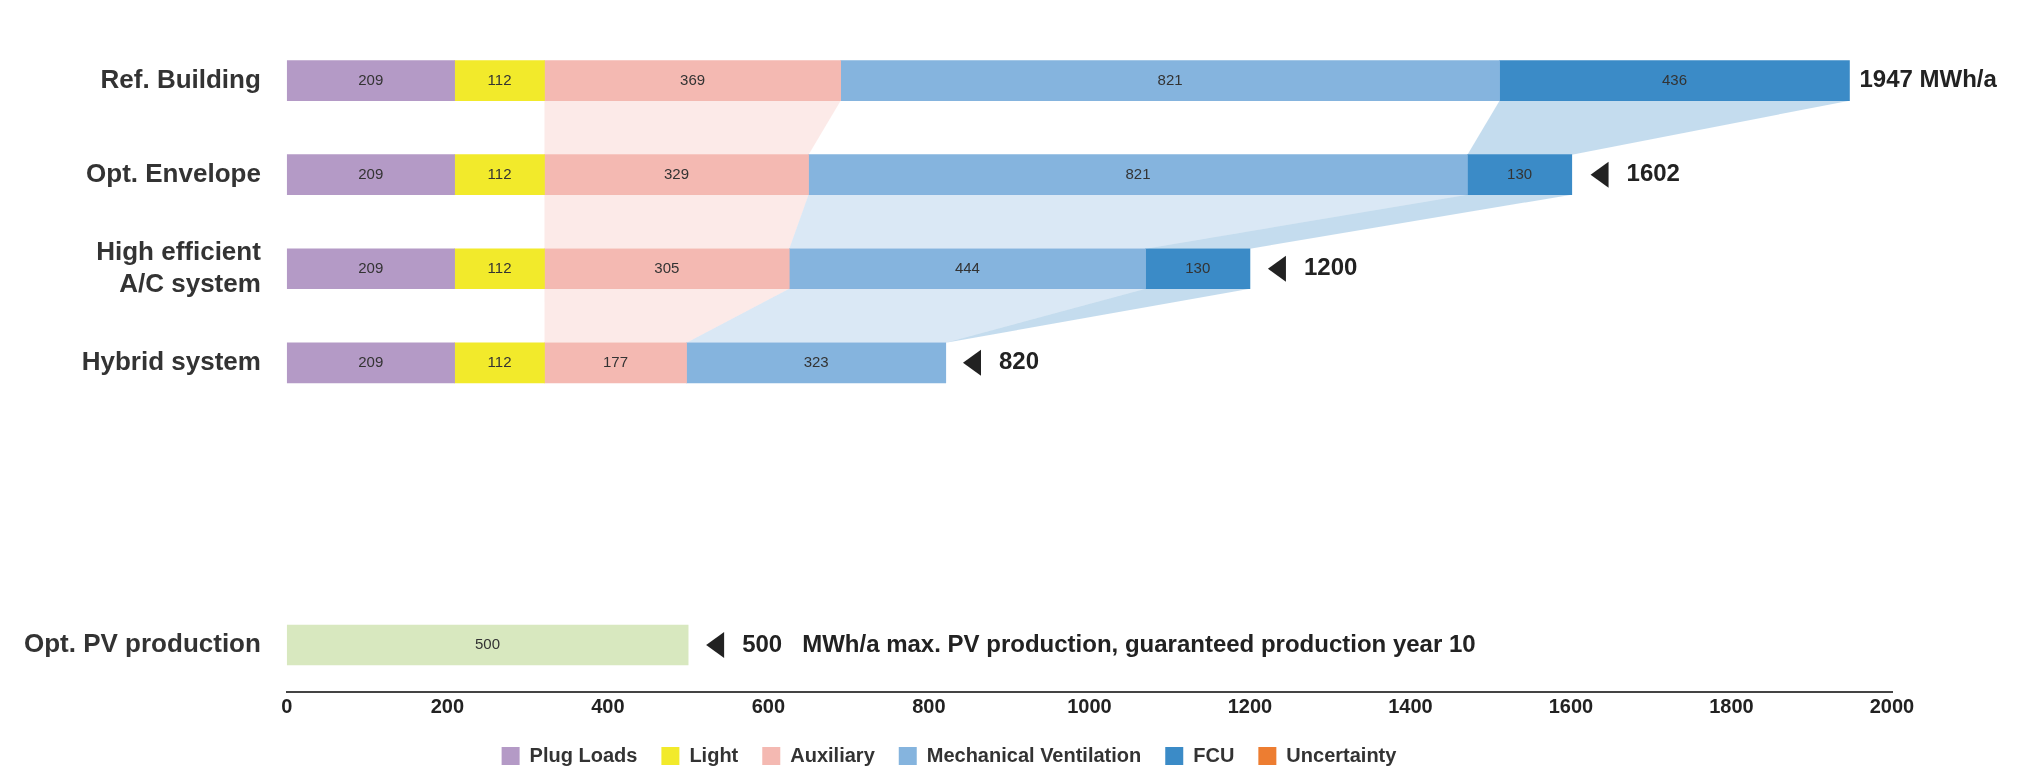 The image size is (2042, 782). What do you see at coordinates (1342, 754) in the screenshot?
I see `legend-label: Uncertainty` at bounding box center [1342, 754].